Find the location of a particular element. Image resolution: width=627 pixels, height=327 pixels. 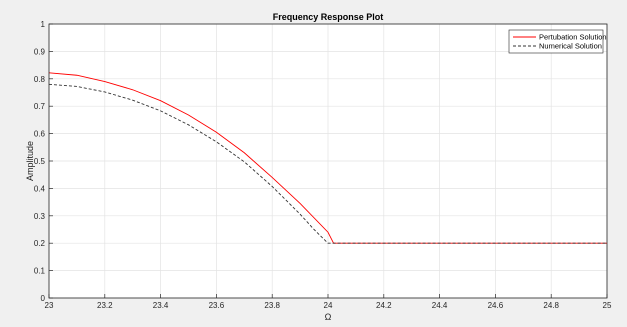

y-tick-label: 1 is located at coordinates (43, 24).